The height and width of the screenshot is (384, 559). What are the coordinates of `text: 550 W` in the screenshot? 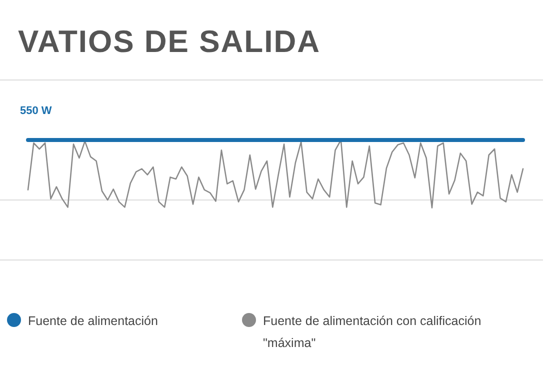 It's located at (36, 111).